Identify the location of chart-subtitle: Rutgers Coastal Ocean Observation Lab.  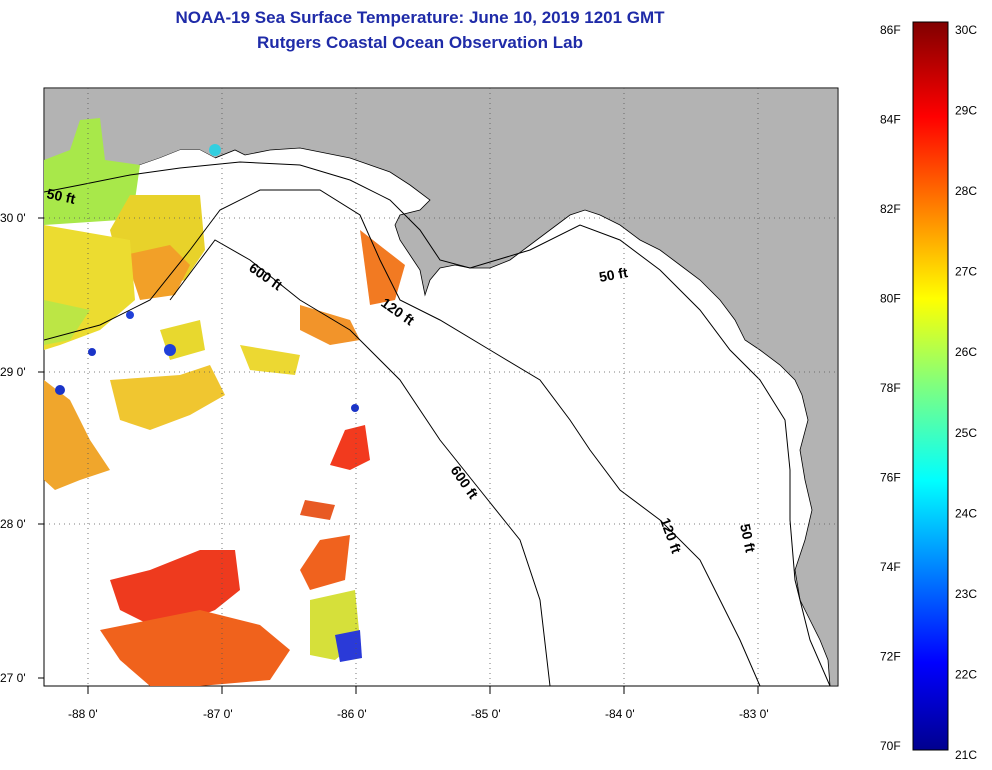
(420, 42).